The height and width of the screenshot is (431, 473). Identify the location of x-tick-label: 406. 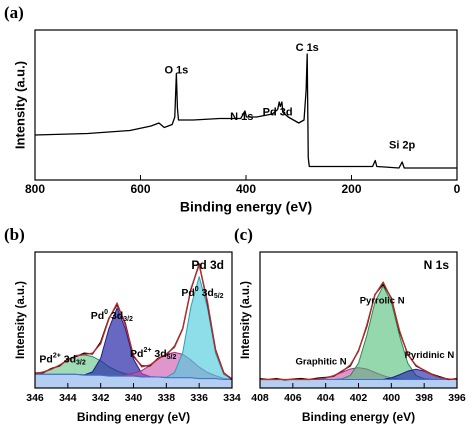
(293, 398).